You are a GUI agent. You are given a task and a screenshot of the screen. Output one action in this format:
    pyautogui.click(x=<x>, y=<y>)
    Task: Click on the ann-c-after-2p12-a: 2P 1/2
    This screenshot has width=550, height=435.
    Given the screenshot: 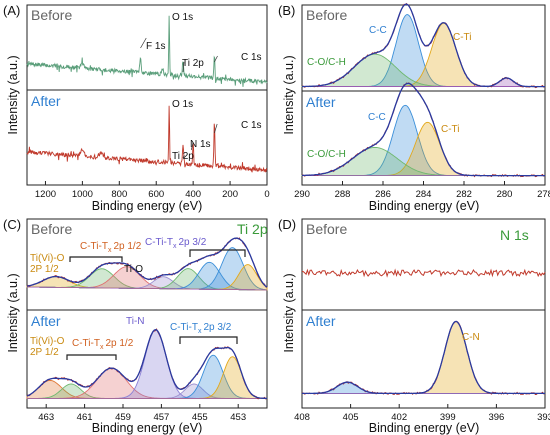 What is the action you would take?
    pyautogui.click(x=44, y=352)
    